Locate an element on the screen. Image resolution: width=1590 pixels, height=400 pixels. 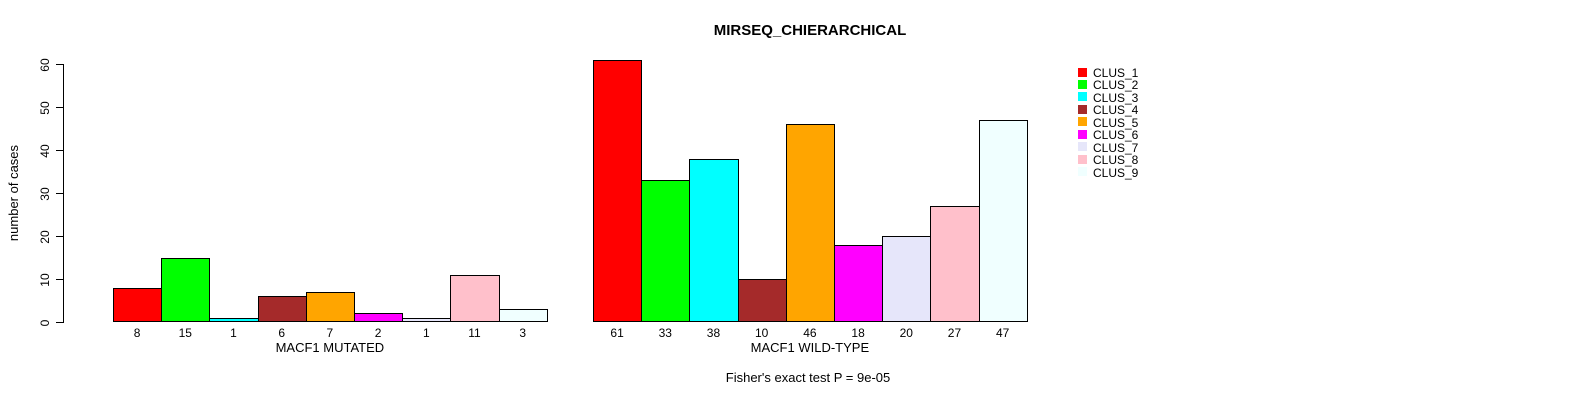
bar-clus_2-wildtype is located at coordinates (666, 251).